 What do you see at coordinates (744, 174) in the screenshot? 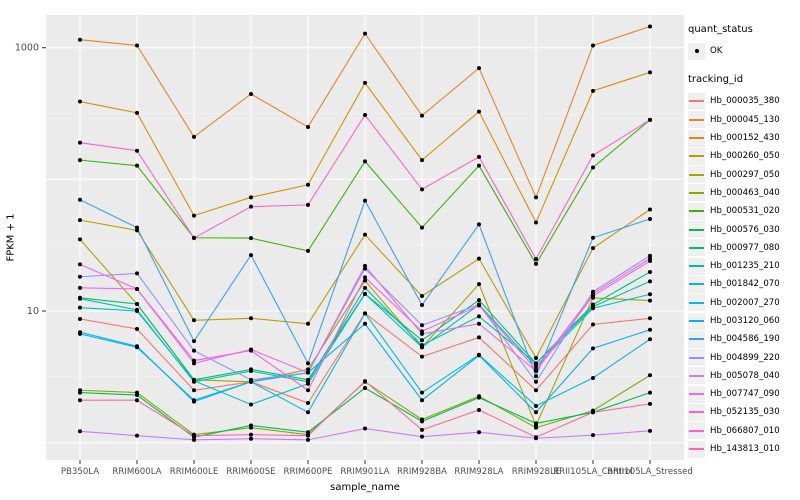
I see `legend-entry-Hb_000297_050: Hb_000297_050` at bounding box center [744, 174].